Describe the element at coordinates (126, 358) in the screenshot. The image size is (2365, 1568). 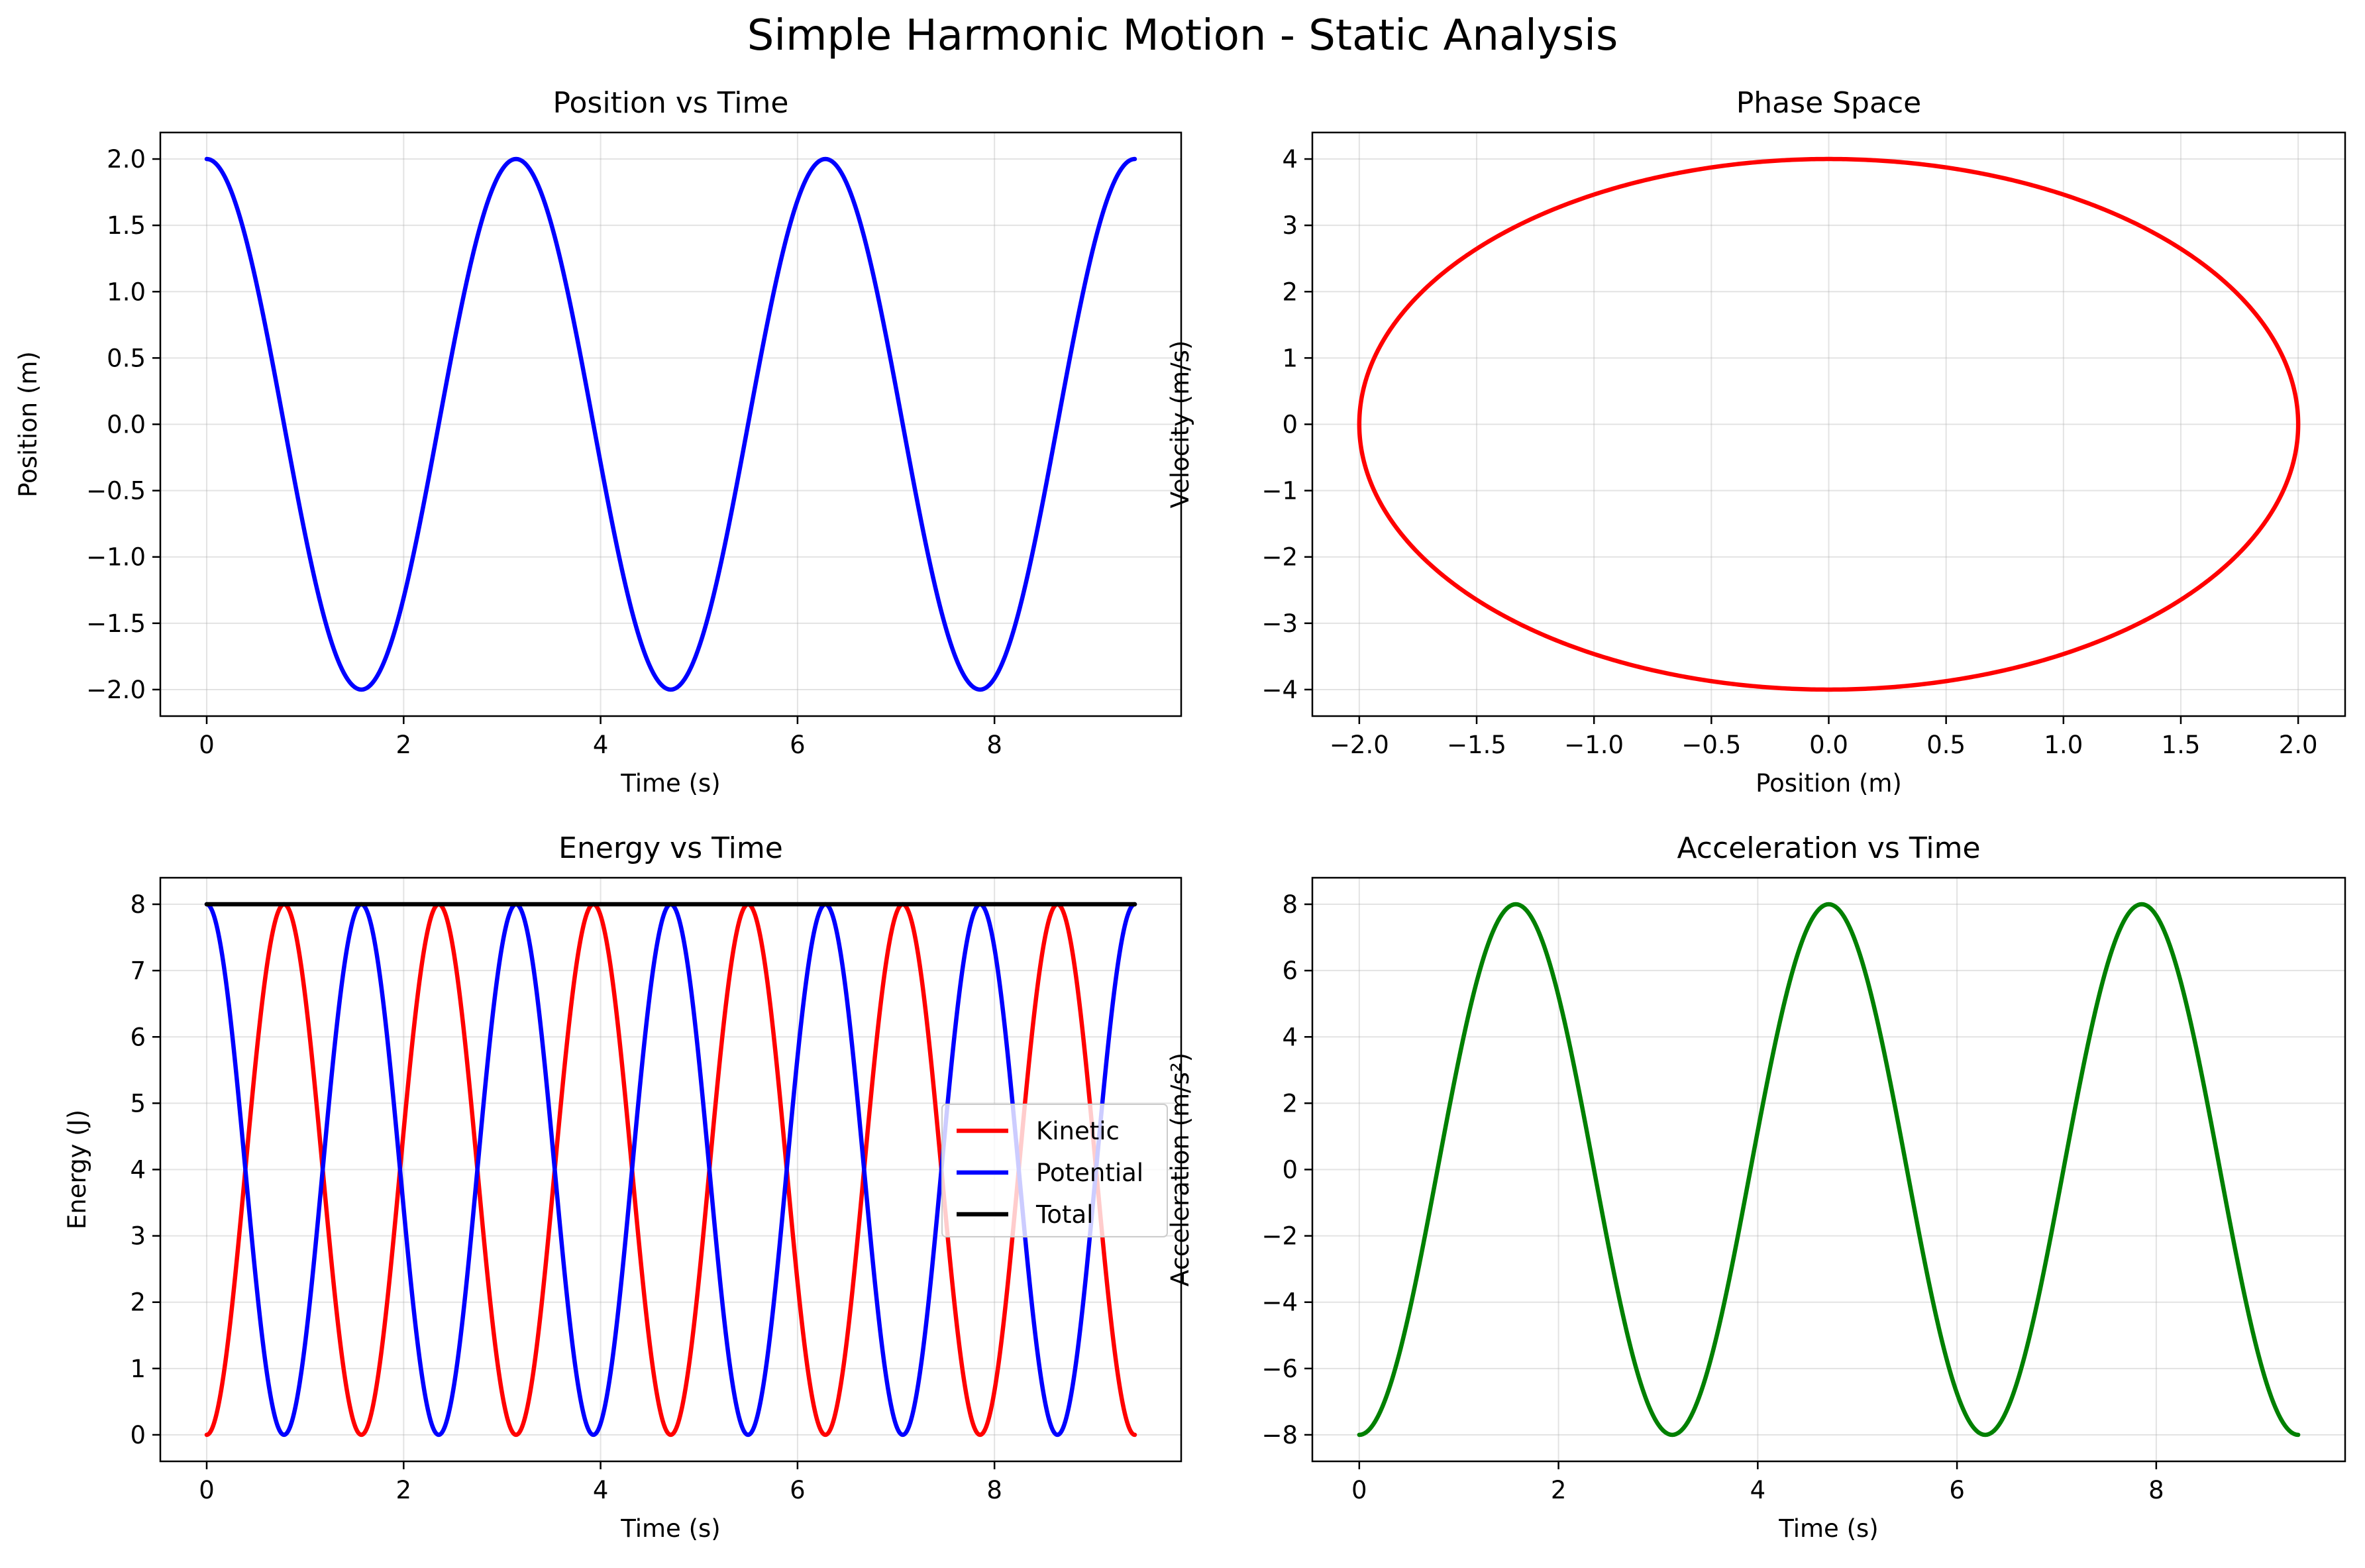
I see `y-tick-label: 0.5` at that location.